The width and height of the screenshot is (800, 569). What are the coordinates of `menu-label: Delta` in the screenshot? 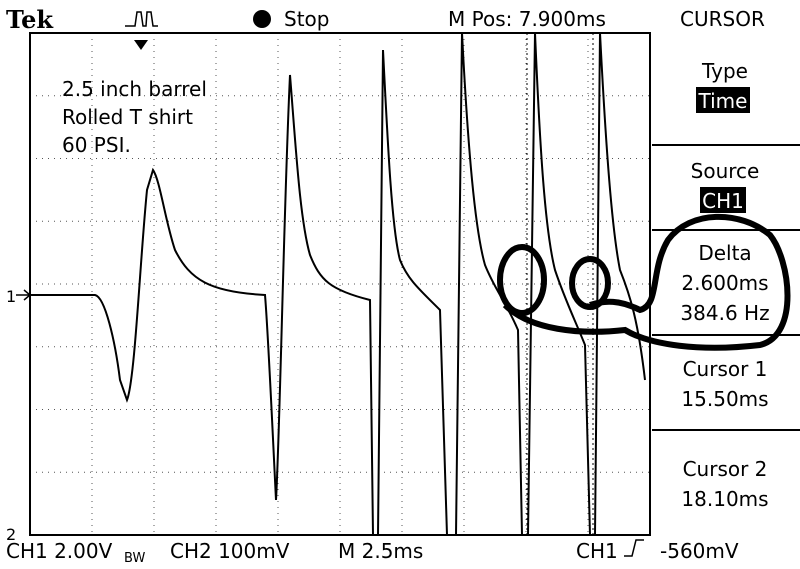 It's located at (724, 253).